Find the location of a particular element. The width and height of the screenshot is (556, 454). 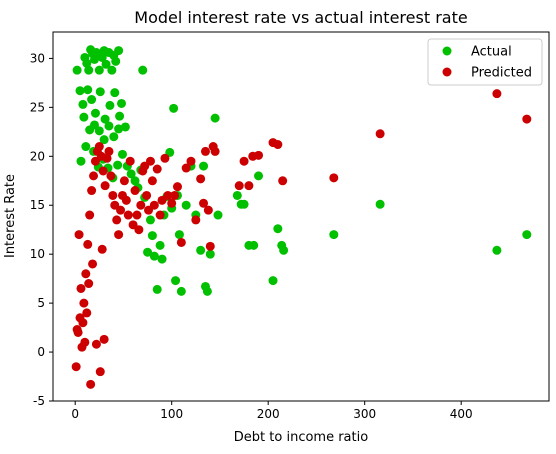

legend: Actual Predicted is located at coordinates (485, 62).